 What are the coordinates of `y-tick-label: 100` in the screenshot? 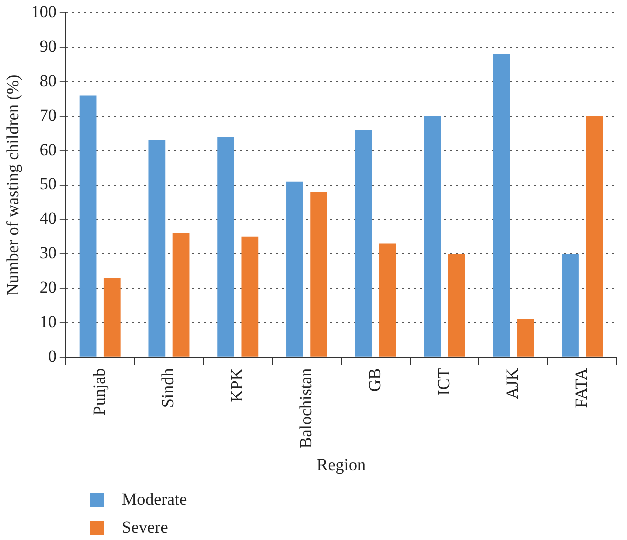 It's located at (44, 12).